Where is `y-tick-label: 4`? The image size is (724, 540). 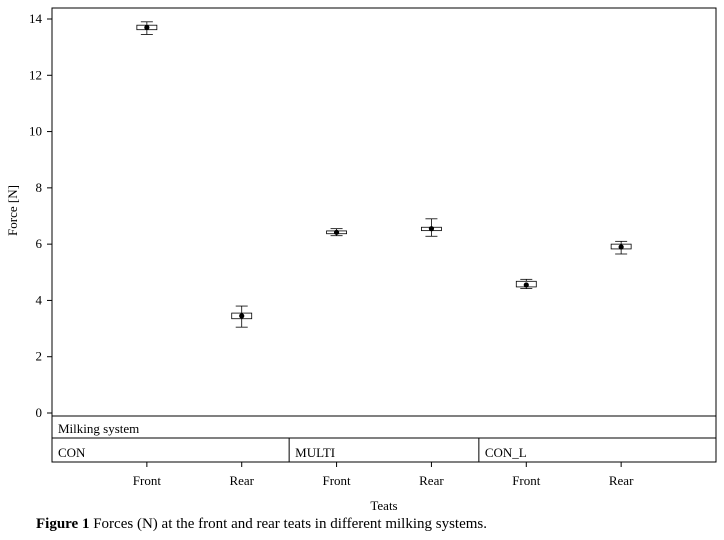 y-tick-label: 4 is located at coordinates (39, 299).